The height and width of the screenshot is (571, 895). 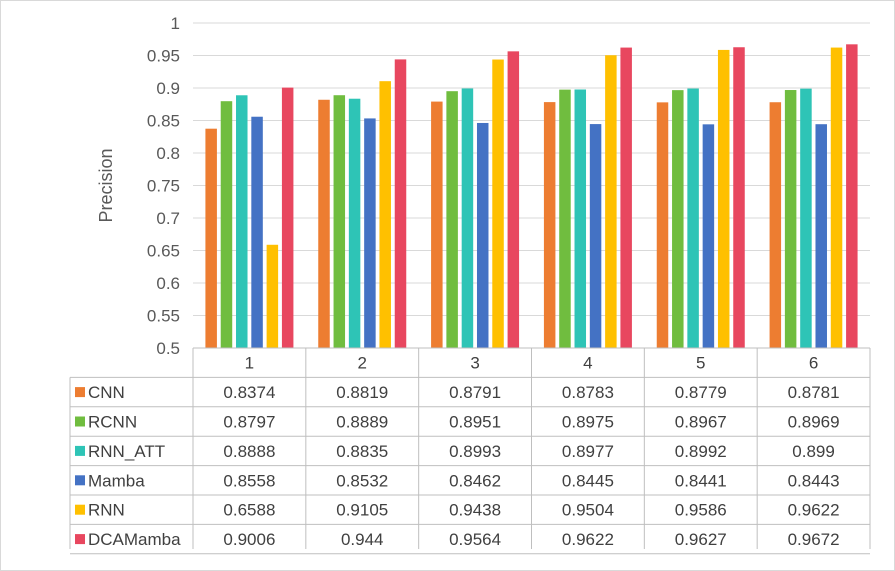 What do you see at coordinates (588, 451) in the screenshot?
I see `data-label: 0.8977` at bounding box center [588, 451].